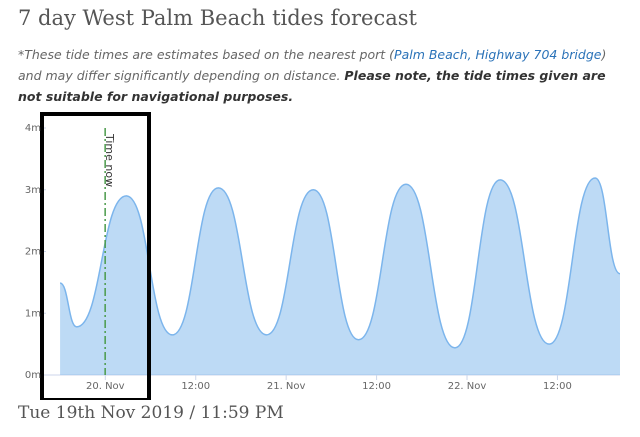 The width and height of the screenshot is (640, 437). I want to click on page-title: 7 day West Palm Beach tides forecast, so click(217, 18).